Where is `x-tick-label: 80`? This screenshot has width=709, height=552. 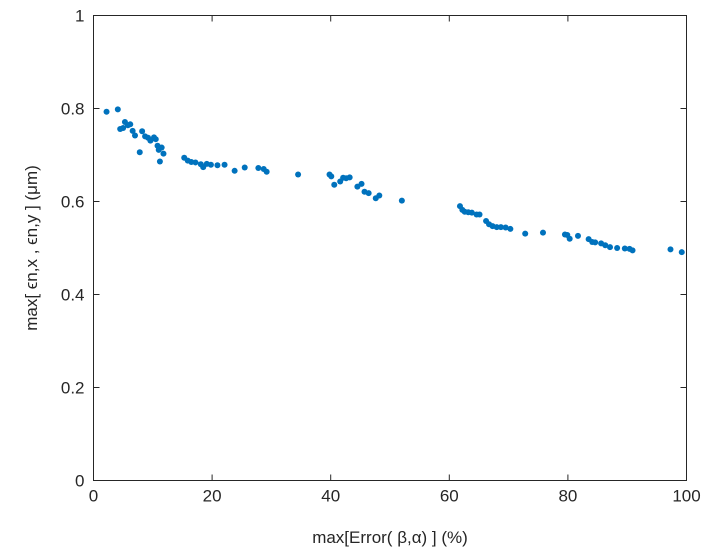 x-tick-label: 80 is located at coordinates (567, 496).